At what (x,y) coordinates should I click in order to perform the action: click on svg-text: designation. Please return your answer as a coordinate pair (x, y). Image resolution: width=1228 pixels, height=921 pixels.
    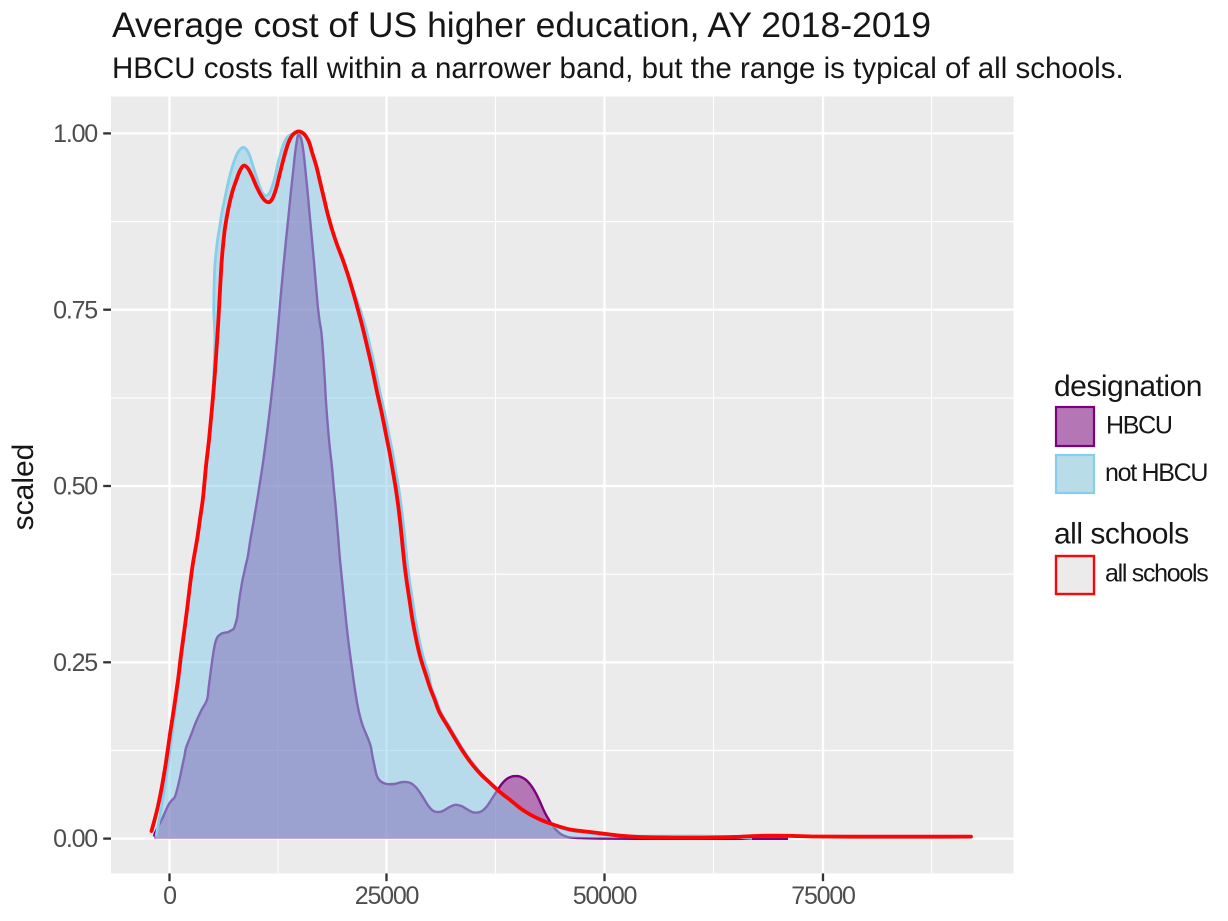
    Looking at the image, I should click on (1128, 386).